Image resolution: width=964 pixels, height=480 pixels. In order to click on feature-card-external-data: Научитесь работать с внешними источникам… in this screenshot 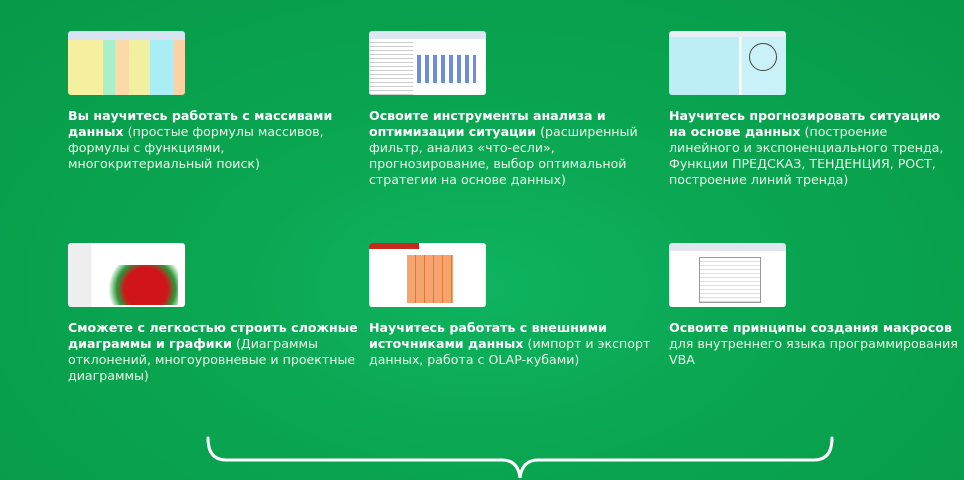, I will do `click(514, 305)`.